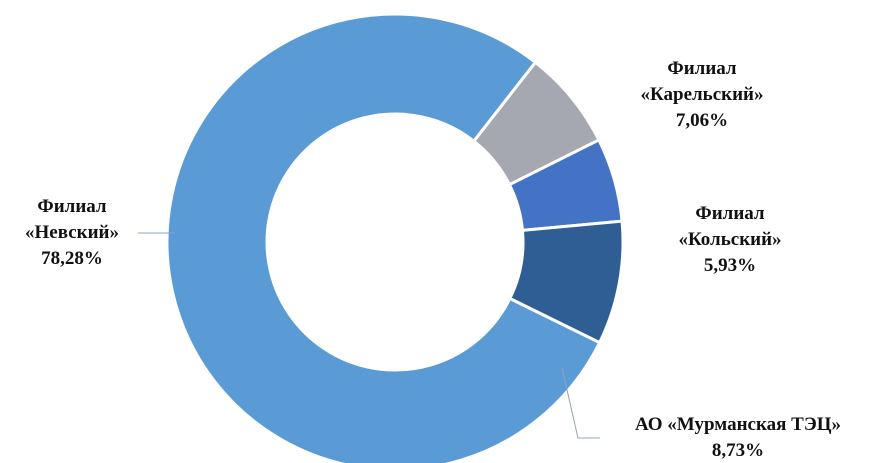  Describe the element at coordinates (738, 424) in the screenshot. I see `label-murmansk-line1: АО «Мурманская ТЭЦ»` at that location.